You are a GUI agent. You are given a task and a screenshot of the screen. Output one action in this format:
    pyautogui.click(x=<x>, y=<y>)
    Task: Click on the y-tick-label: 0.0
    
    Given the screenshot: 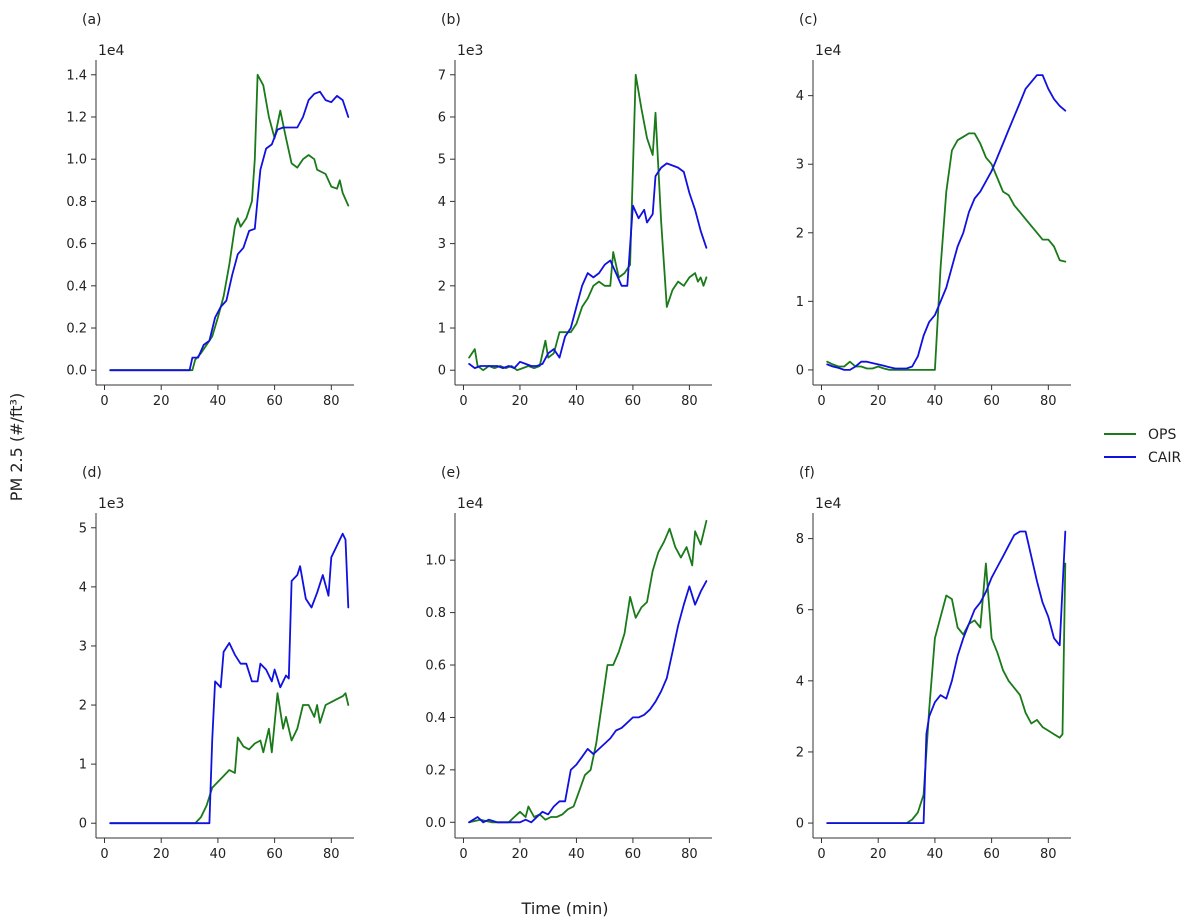 What is the action you would take?
    pyautogui.click(x=76, y=371)
    